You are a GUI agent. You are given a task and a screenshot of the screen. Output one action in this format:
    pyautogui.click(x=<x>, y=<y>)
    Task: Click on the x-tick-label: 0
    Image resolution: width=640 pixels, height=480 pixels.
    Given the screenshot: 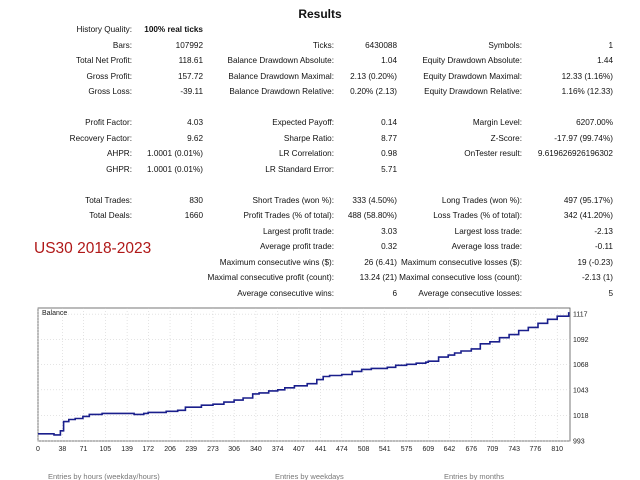 What is the action you would take?
    pyautogui.click(x=38, y=449)
    